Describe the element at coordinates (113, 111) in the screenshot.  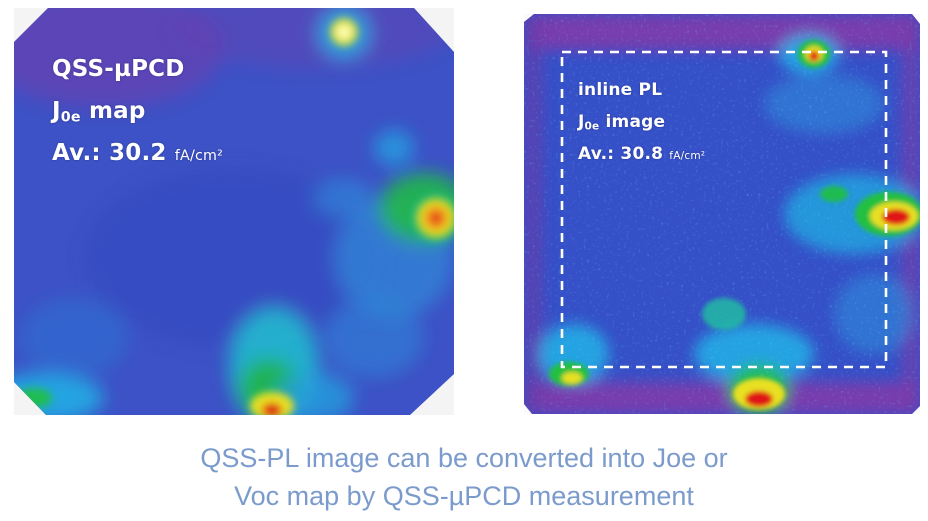
I see `map-word: map` at that location.